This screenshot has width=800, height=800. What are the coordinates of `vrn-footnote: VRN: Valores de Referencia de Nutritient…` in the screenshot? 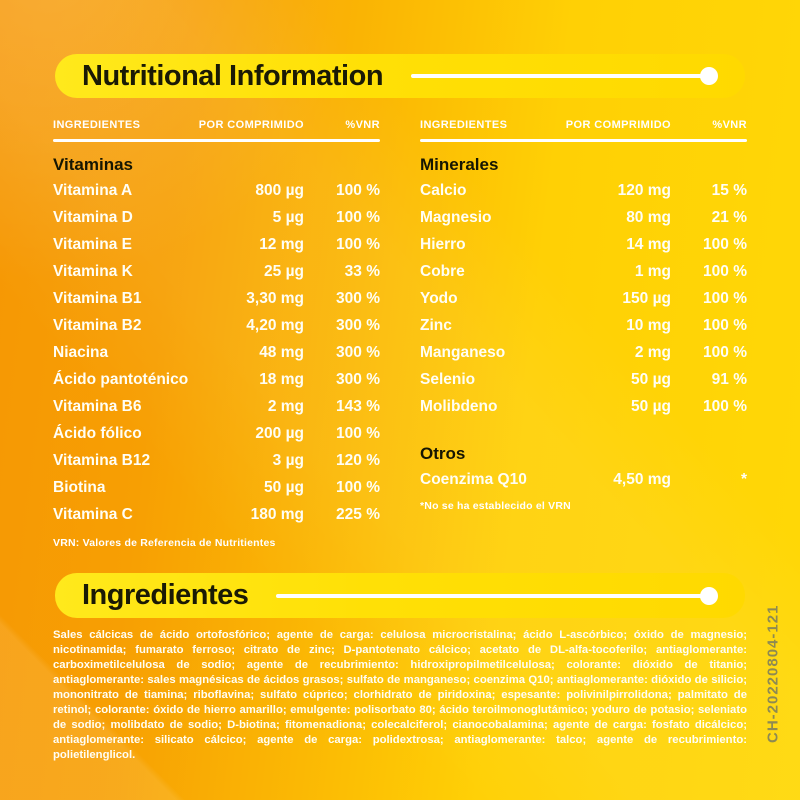 It's located at (164, 543).